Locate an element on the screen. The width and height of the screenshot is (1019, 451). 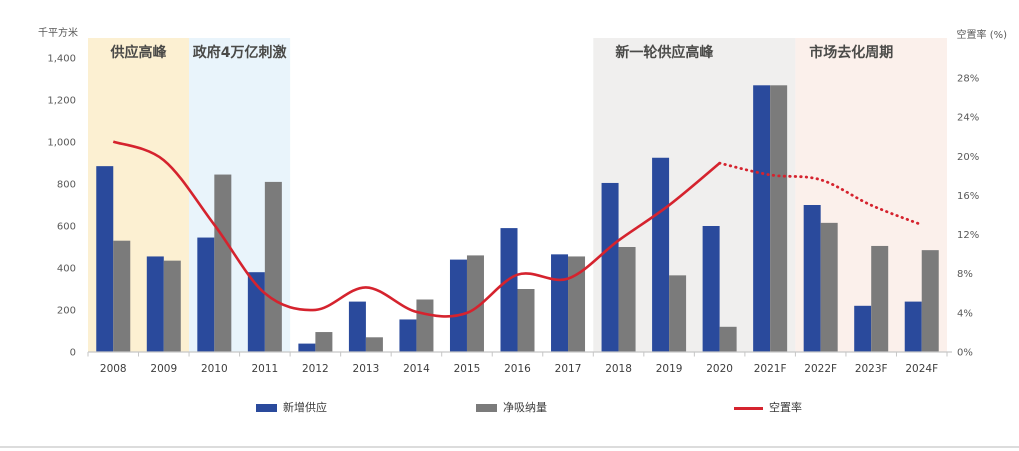
legend-item-new-supply: 新增供应 is located at coordinates (291, 408).